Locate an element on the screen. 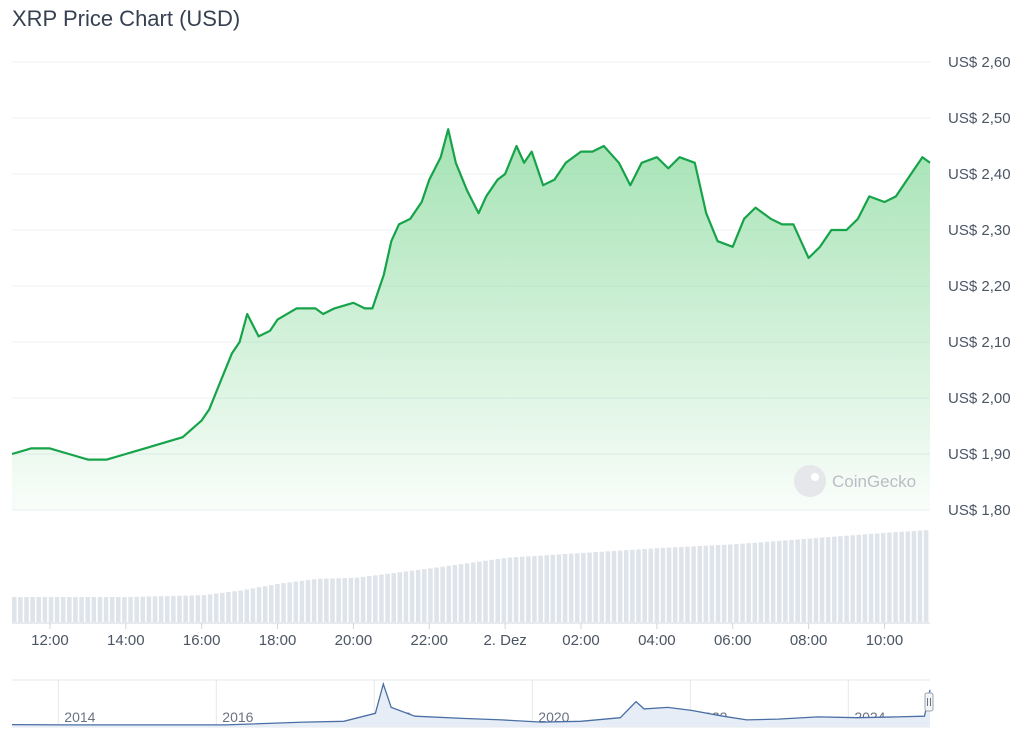 The height and width of the screenshot is (747, 1024). x-tick-label: 14:00 is located at coordinates (126, 640).